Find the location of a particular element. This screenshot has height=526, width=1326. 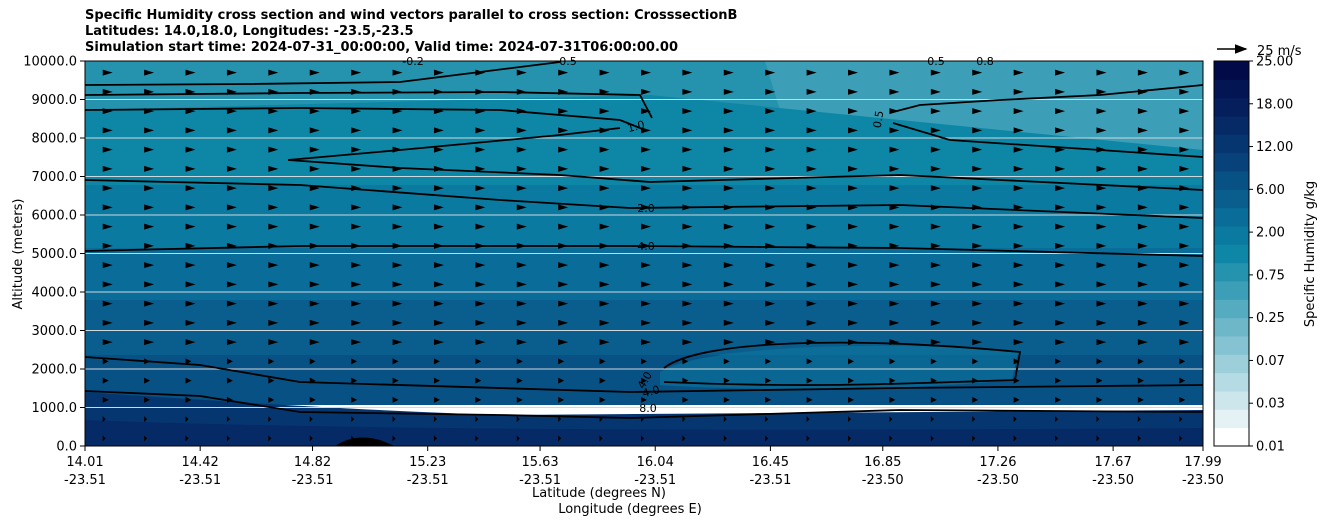

colorbar-label: Specific Humidity g/kg is located at coordinates (1310, 254).